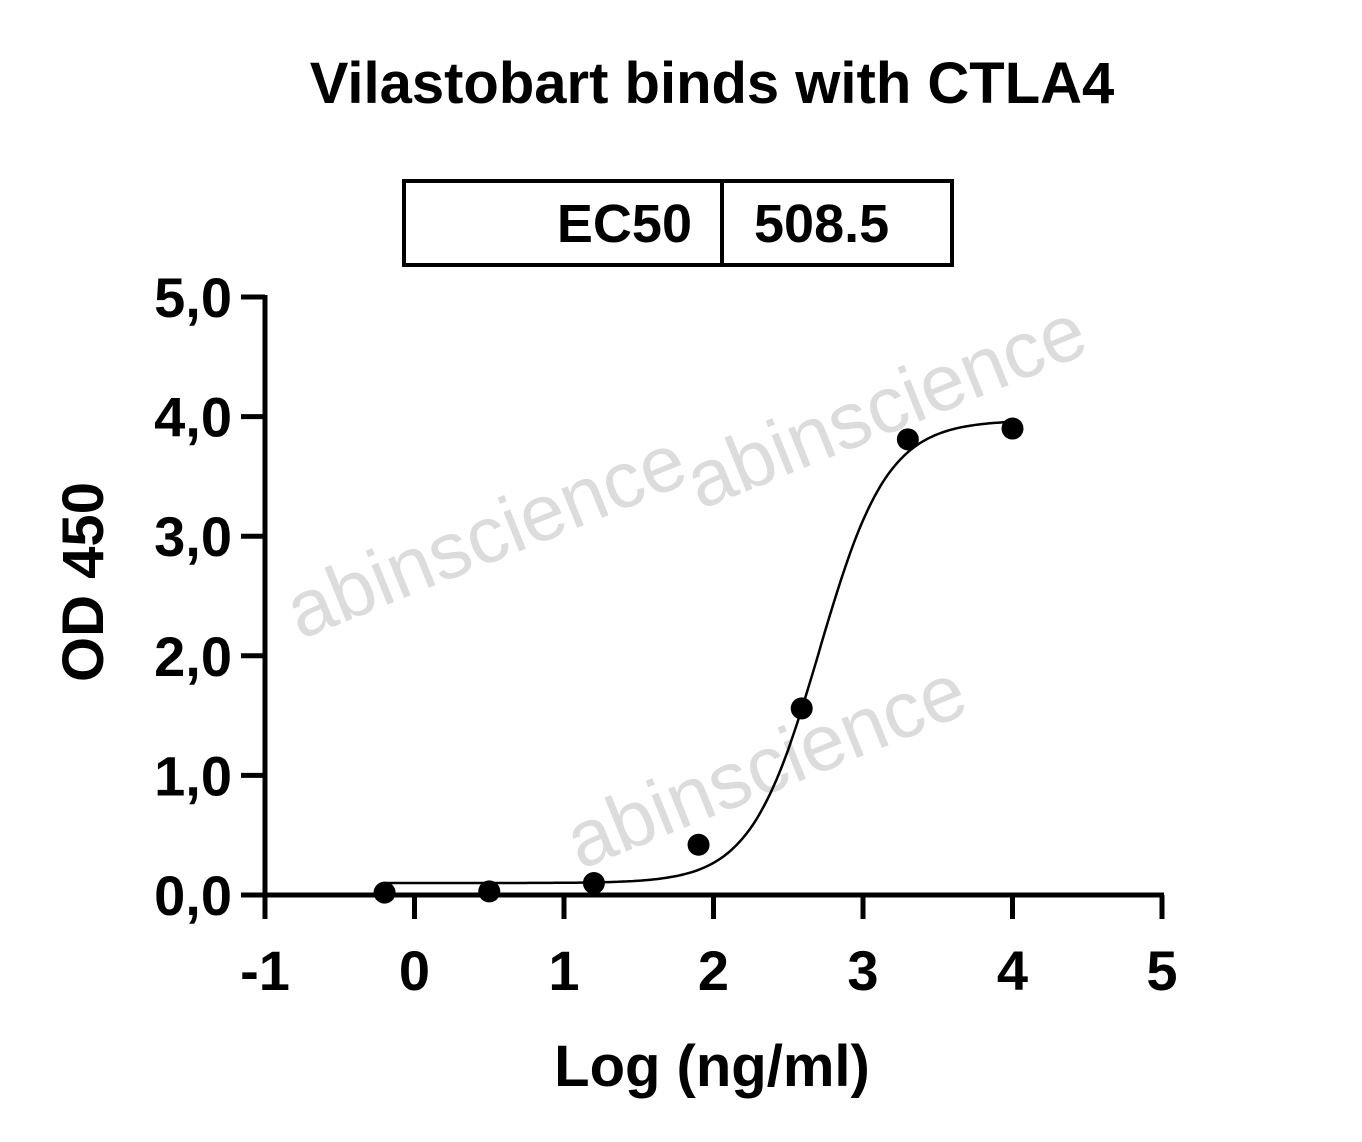 This screenshot has height=1142, width=1362. What do you see at coordinates (1012, 970) in the screenshot?
I see `x-tick-label: 4` at bounding box center [1012, 970].